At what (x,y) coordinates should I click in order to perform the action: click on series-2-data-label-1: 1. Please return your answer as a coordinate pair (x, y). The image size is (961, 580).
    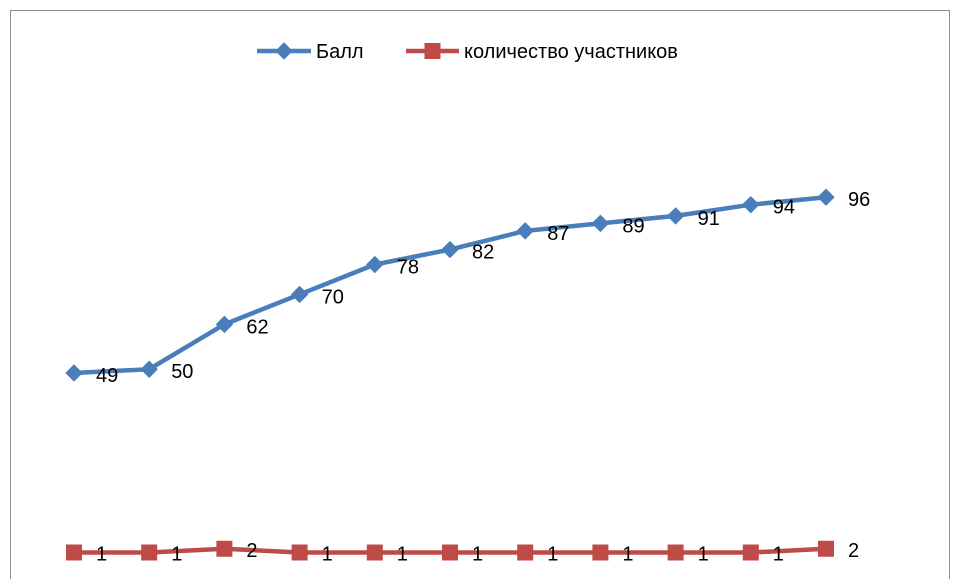
    Looking at the image, I should click on (101, 555).